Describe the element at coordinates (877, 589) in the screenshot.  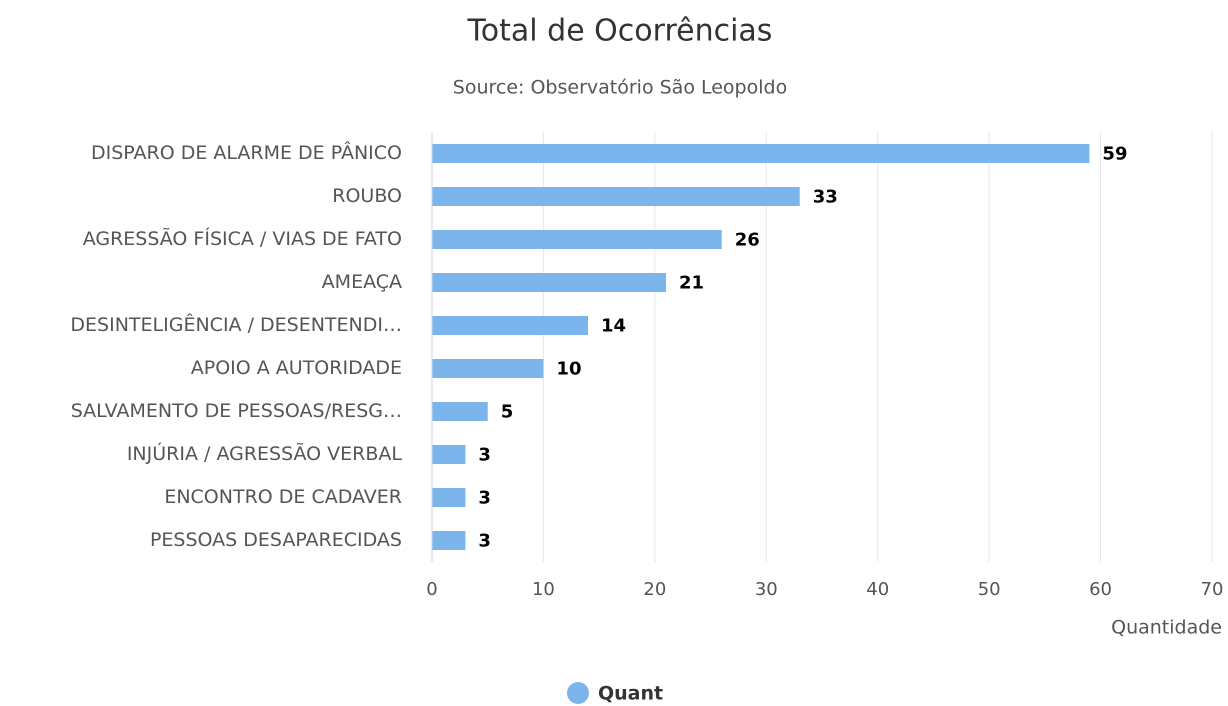
I see `x-tick-label: 40` at that location.